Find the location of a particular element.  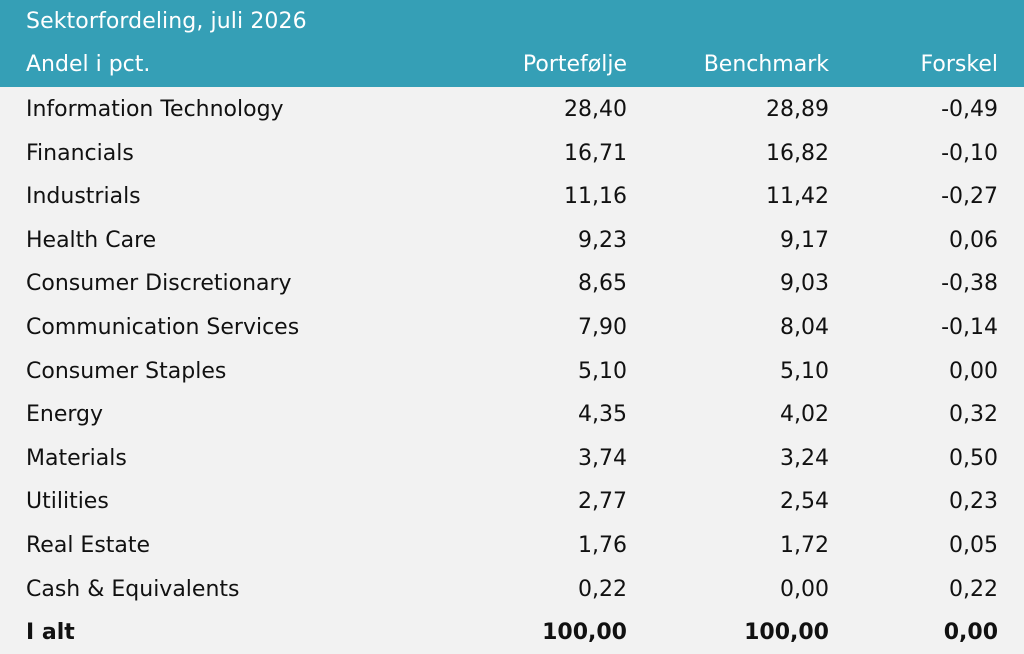

difference-value: 0,23 is located at coordinates (973, 502).